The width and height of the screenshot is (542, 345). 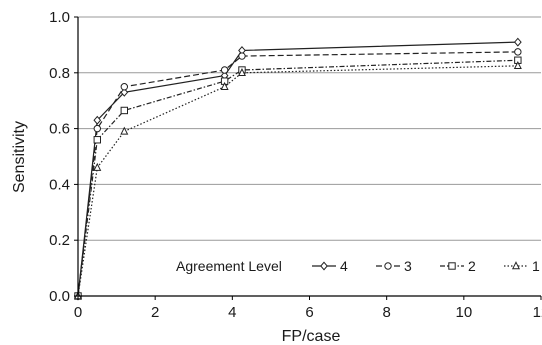 I want to click on y-axis-title: Sensitivity, so click(x=19, y=157).